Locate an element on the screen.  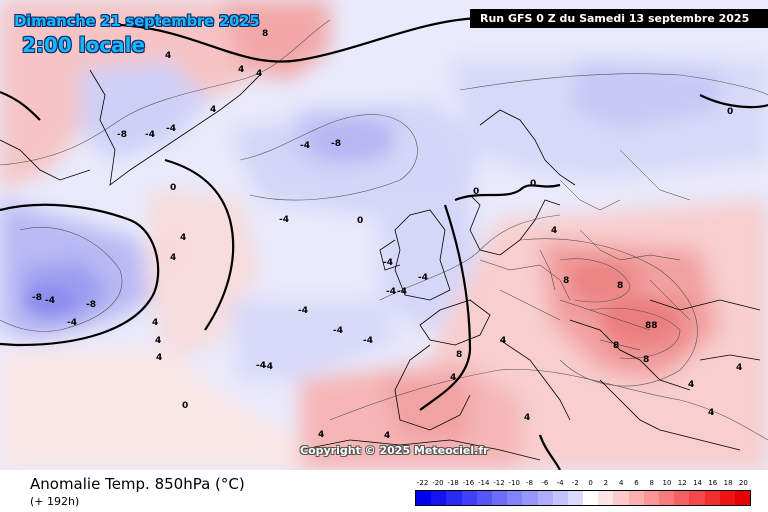
color-scale-tick: -10 is located at coordinates (514, 483).